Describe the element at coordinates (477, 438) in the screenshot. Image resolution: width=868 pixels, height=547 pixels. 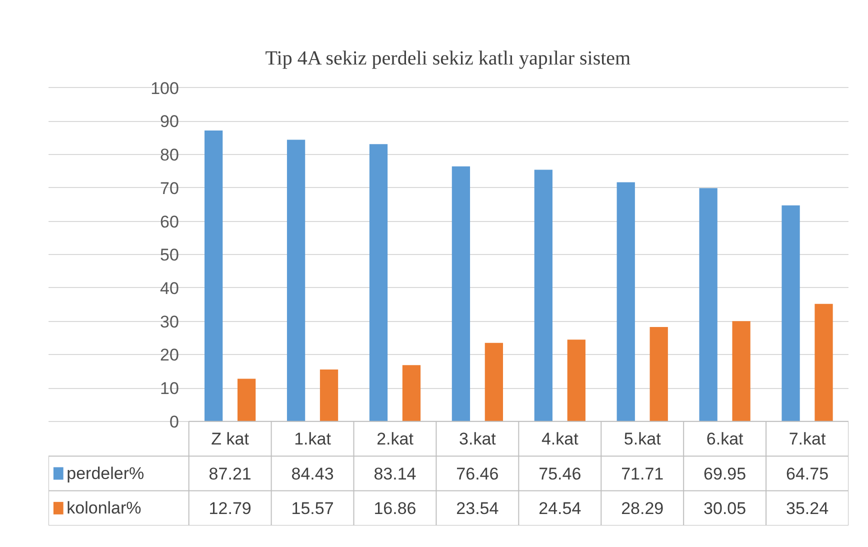
I see `x-tick-label: 3.kat` at that location.